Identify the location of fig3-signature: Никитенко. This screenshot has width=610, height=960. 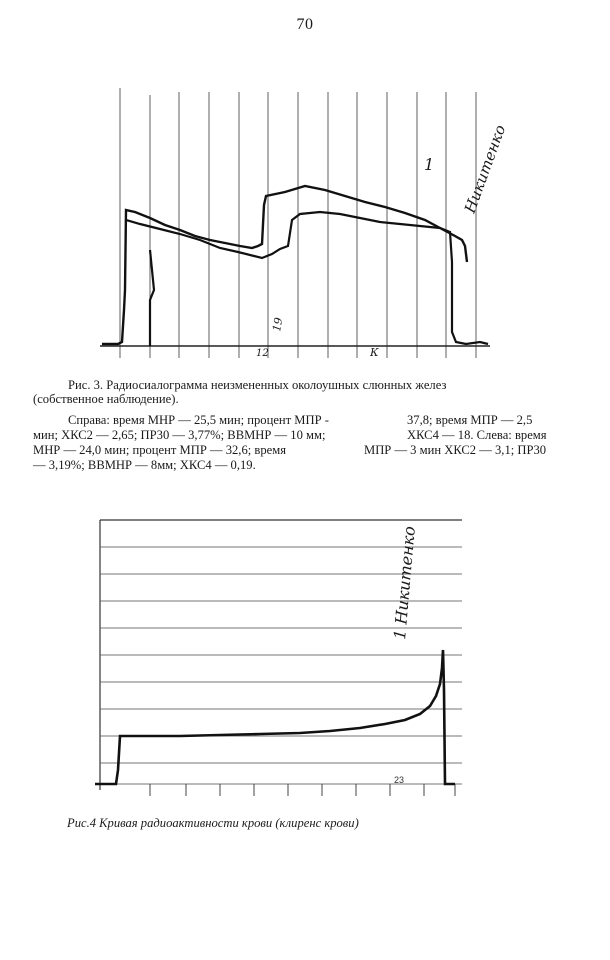
(485, 169).